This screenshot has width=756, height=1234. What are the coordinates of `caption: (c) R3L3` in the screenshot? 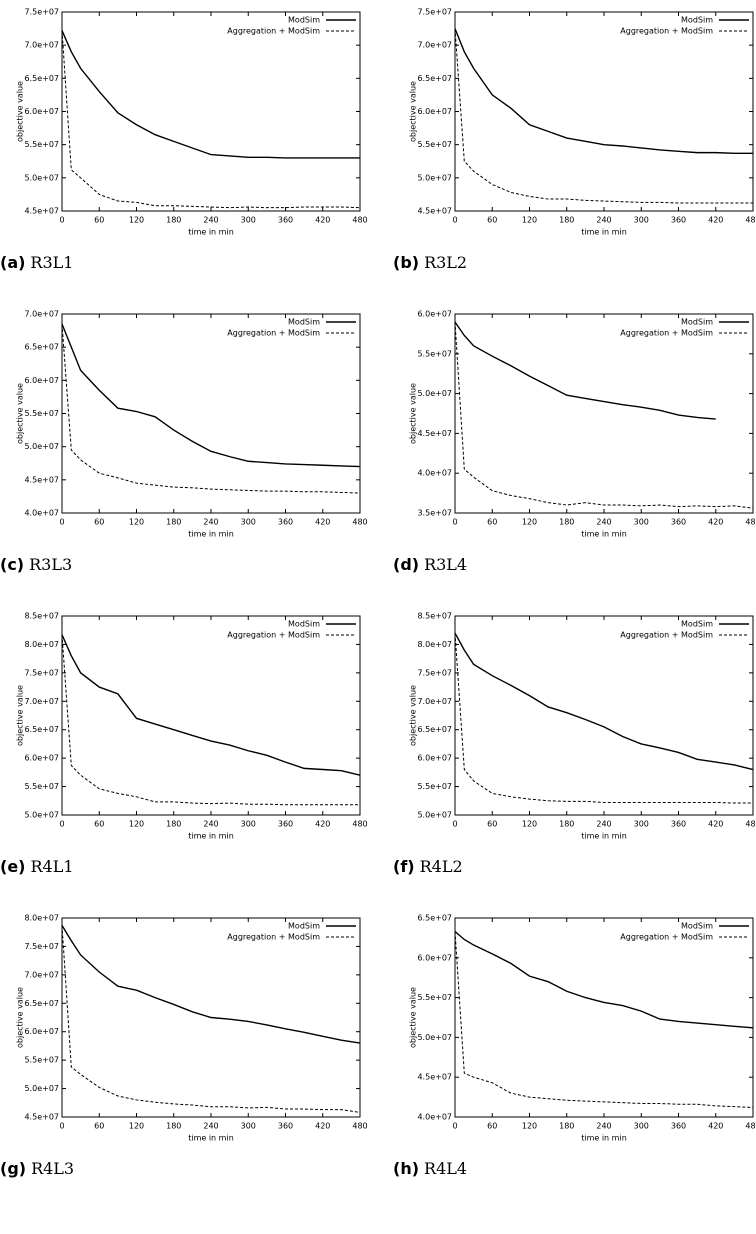 It's located at (36, 564).